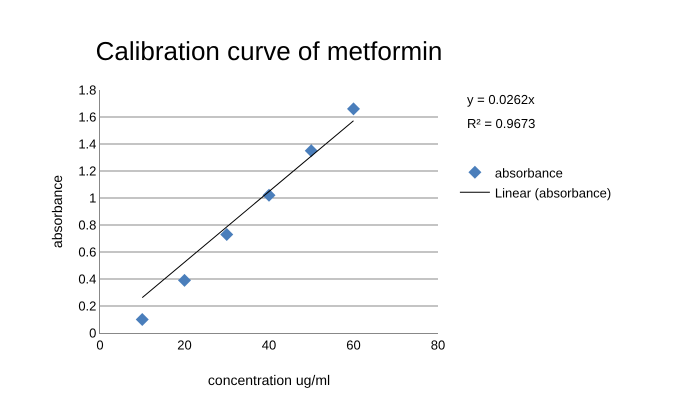 This screenshot has width=683, height=418. Describe the element at coordinates (501, 123) in the screenshot. I see `text: R² = 0.9673` at that location.